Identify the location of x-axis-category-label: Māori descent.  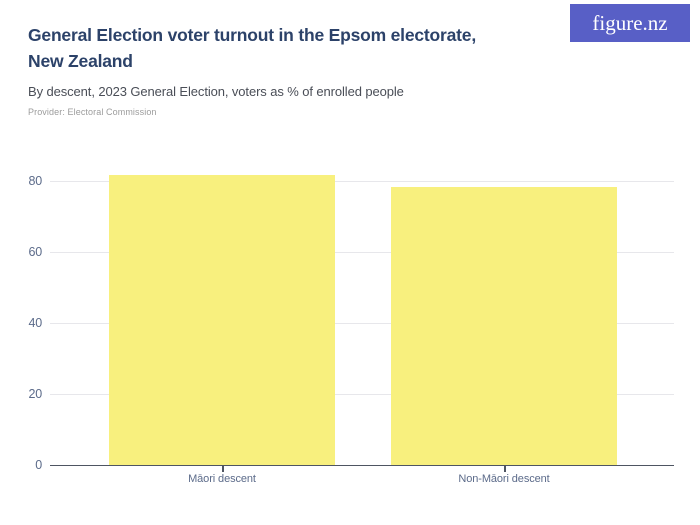
(222, 479).